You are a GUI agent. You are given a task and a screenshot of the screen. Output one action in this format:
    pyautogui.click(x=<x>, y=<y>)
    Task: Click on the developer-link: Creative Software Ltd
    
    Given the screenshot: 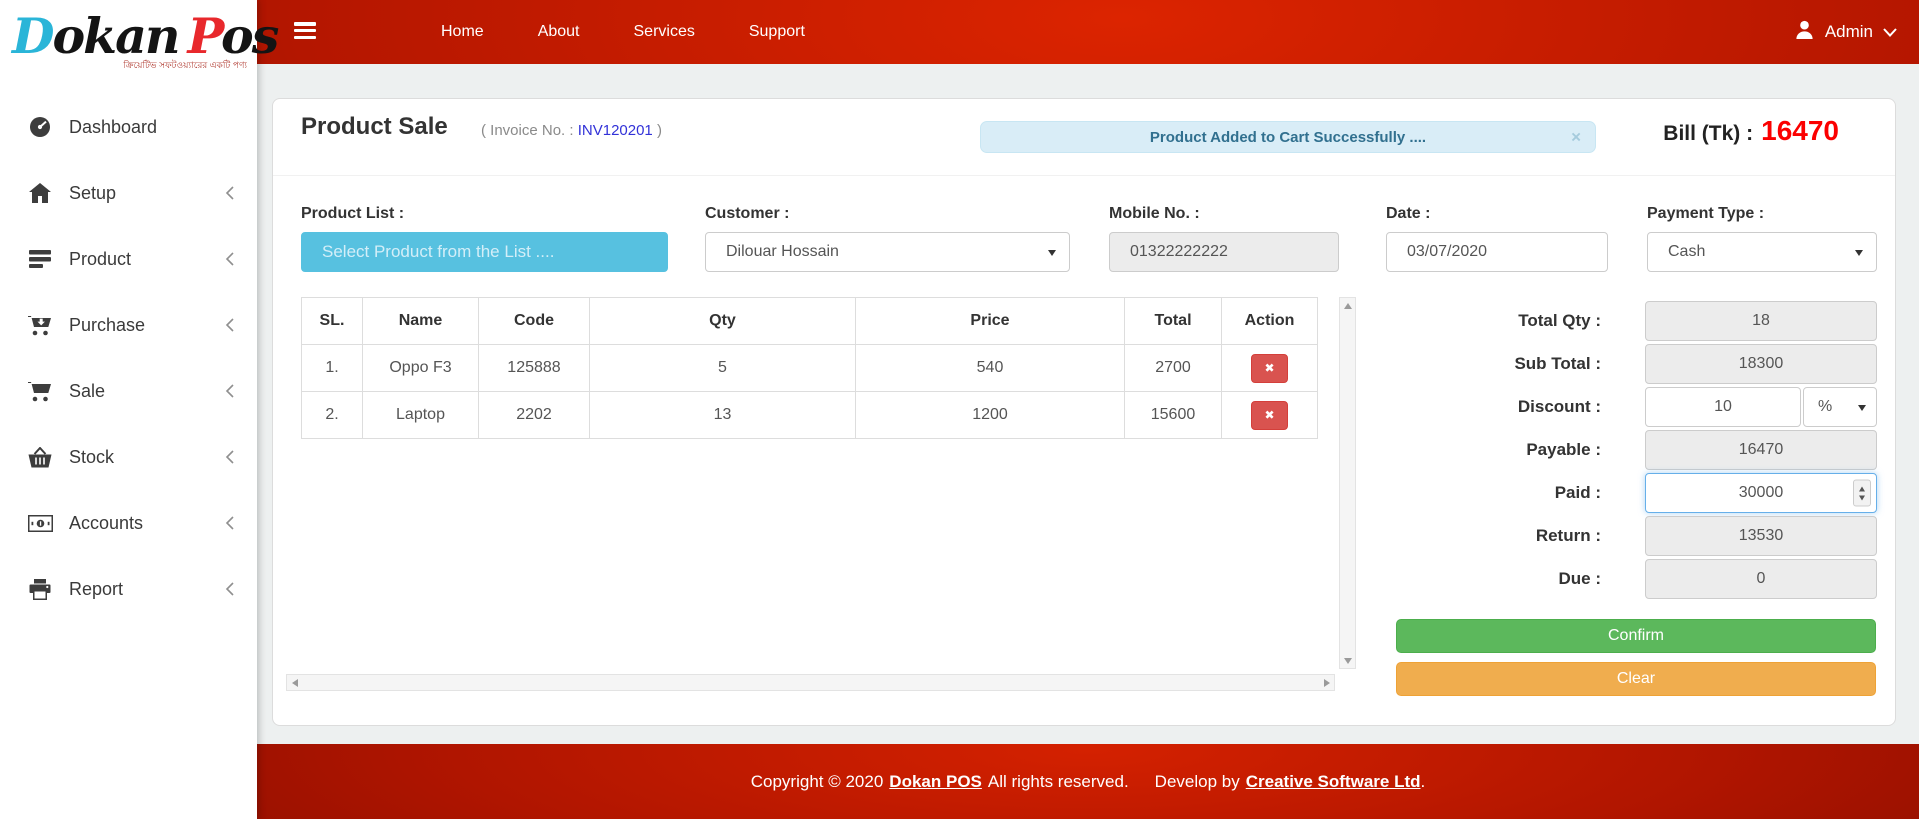 What is the action you would take?
    pyautogui.click(x=1333, y=781)
    